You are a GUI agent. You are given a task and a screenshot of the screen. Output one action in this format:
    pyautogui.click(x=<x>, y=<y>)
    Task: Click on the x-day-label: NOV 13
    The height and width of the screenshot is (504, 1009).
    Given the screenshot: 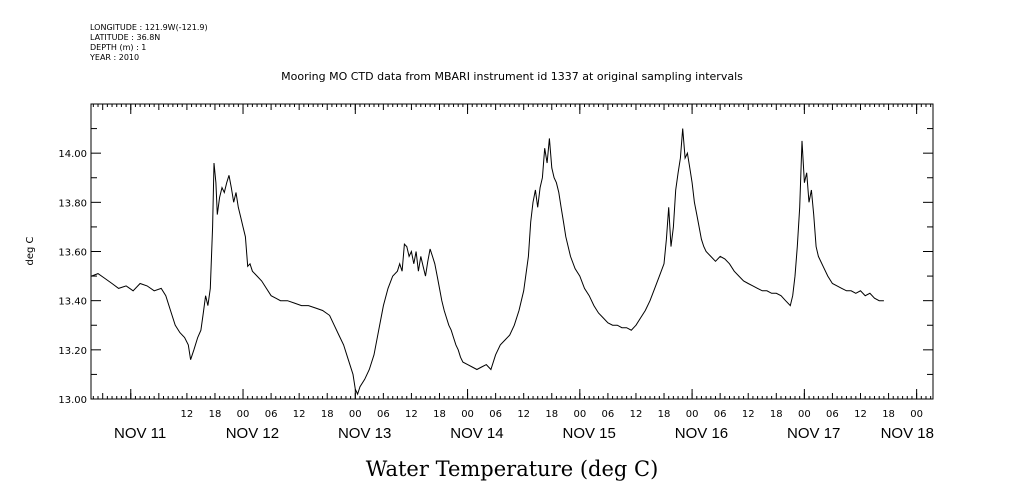 What is the action you would take?
    pyautogui.click(x=364, y=433)
    